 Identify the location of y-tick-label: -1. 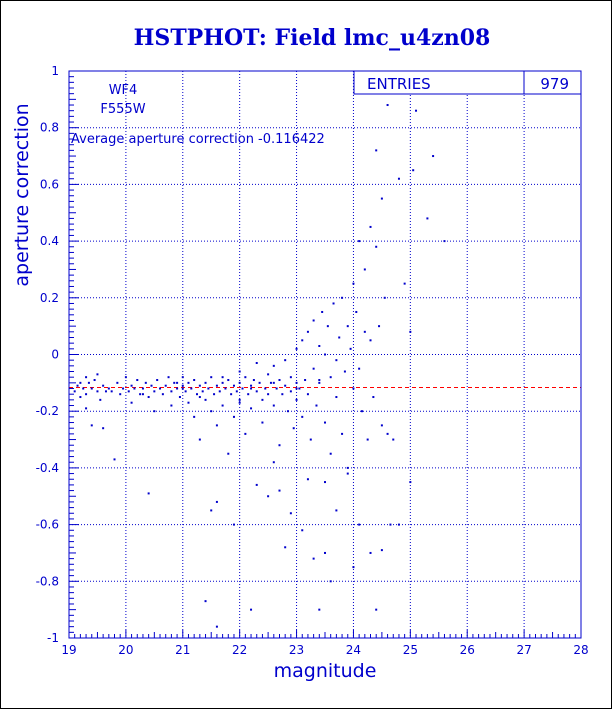
(53, 638).